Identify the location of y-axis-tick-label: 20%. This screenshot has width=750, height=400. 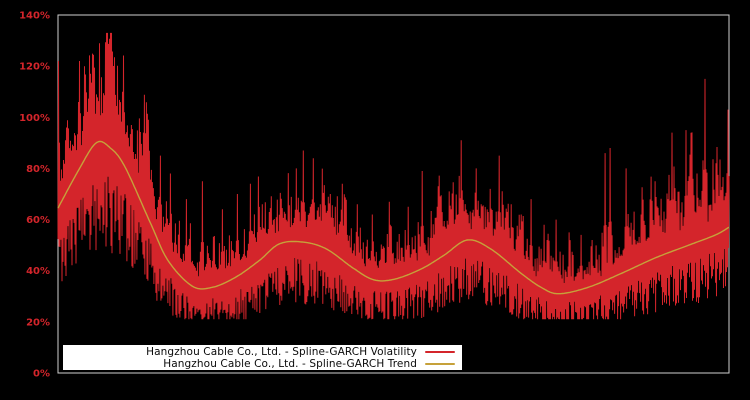
(38, 322).